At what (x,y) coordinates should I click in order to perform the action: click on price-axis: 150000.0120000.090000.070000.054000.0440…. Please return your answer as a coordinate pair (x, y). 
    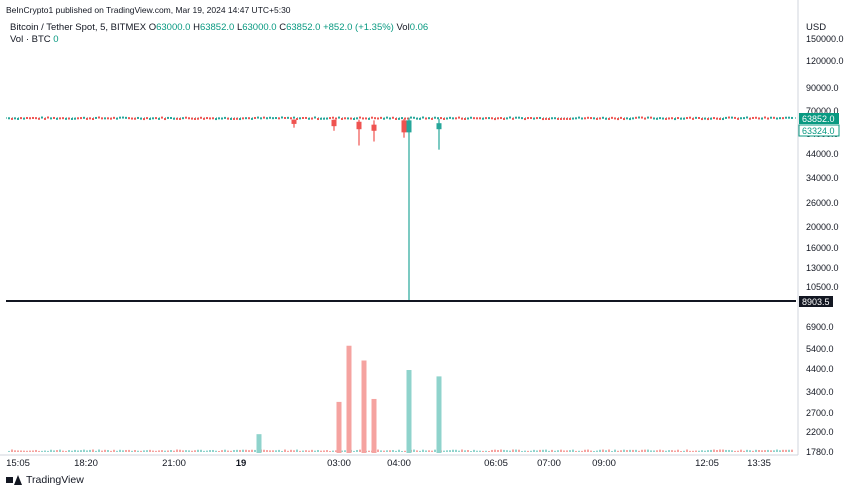
    Looking at the image, I should click on (825, 245).